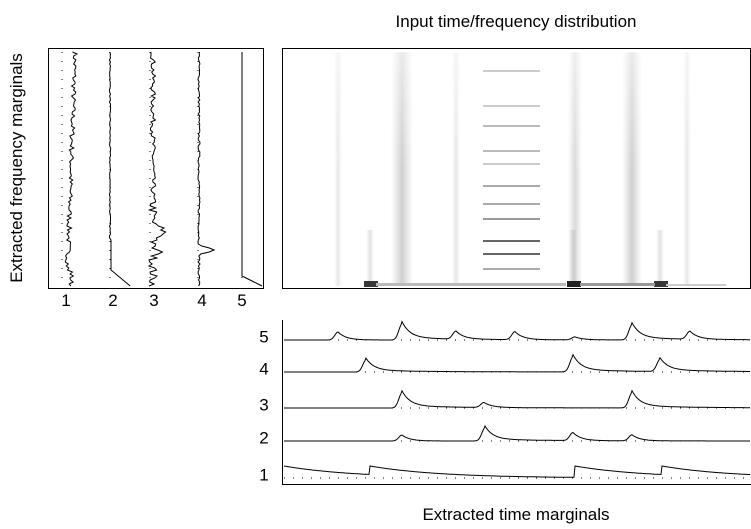  I want to click on frequency-axis-label: Extracted frequency marginals, so click(16, 168).